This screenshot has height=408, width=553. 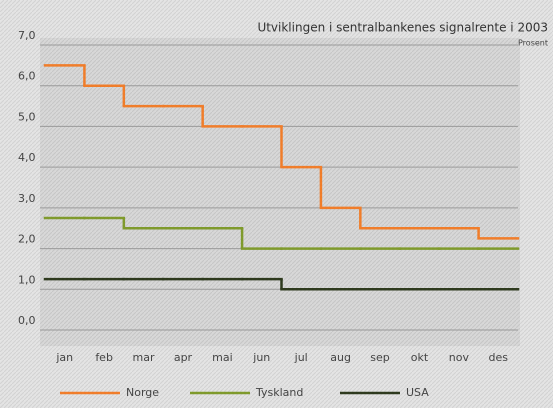 What do you see at coordinates (27, 76) in the screenshot?
I see `y-tick-label: 6,0` at bounding box center [27, 76].